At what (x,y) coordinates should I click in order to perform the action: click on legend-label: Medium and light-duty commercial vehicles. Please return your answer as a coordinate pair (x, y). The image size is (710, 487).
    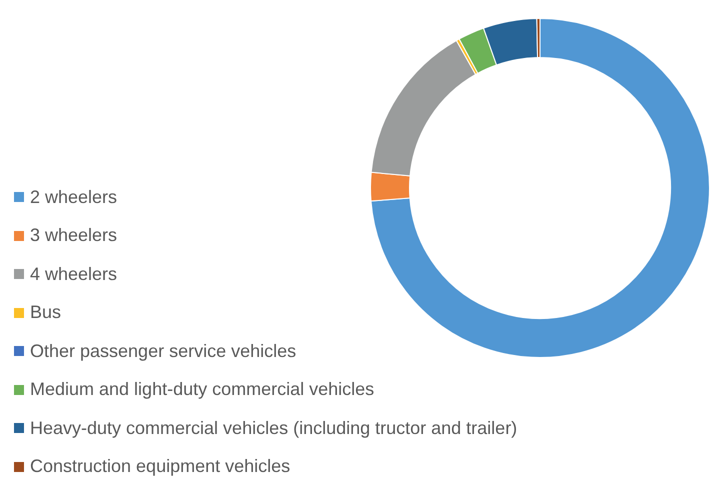
    Looking at the image, I should click on (202, 389).